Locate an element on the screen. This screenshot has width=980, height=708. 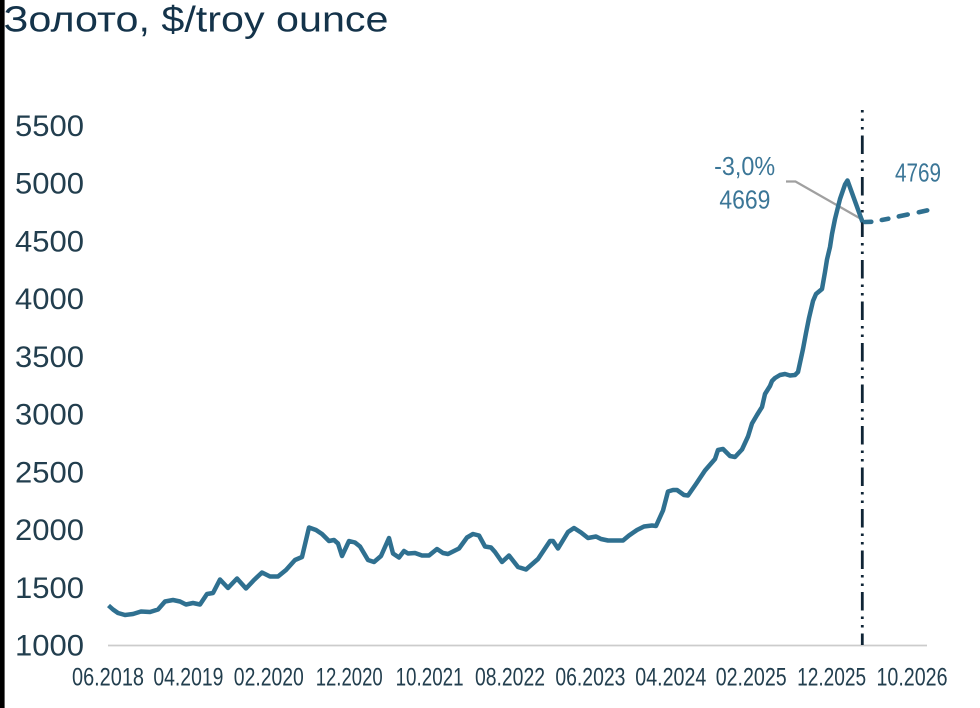
svg-text: 1500 is located at coordinates (49, 588).